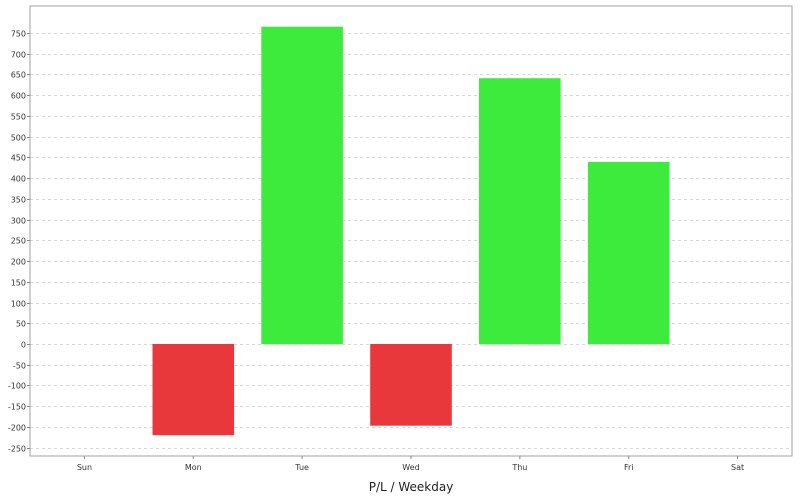 The image size is (800, 504). Describe the element at coordinates (18, 283) in the screenshot. I see `y-tick-label: 150` at that location.